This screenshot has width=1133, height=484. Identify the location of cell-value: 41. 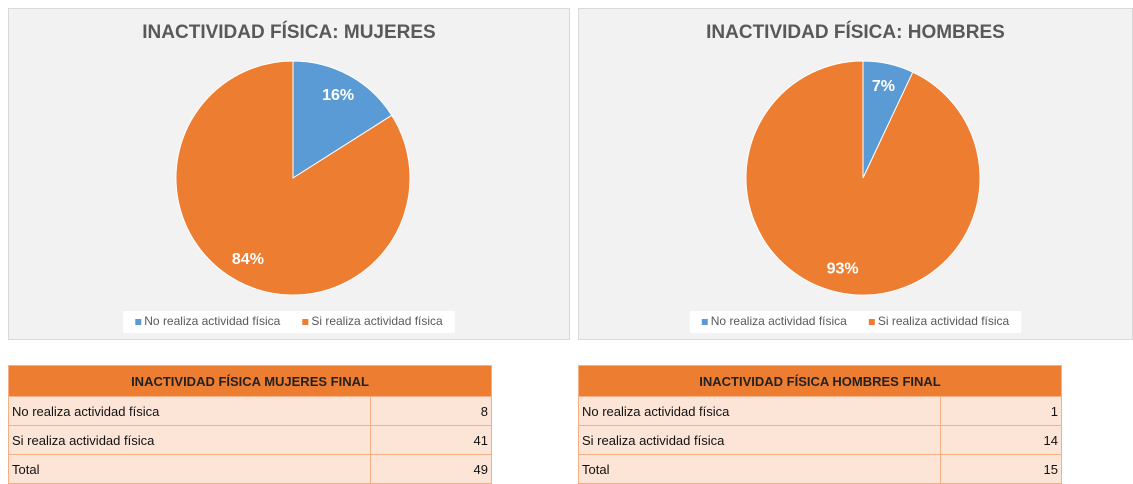
(431, 440).